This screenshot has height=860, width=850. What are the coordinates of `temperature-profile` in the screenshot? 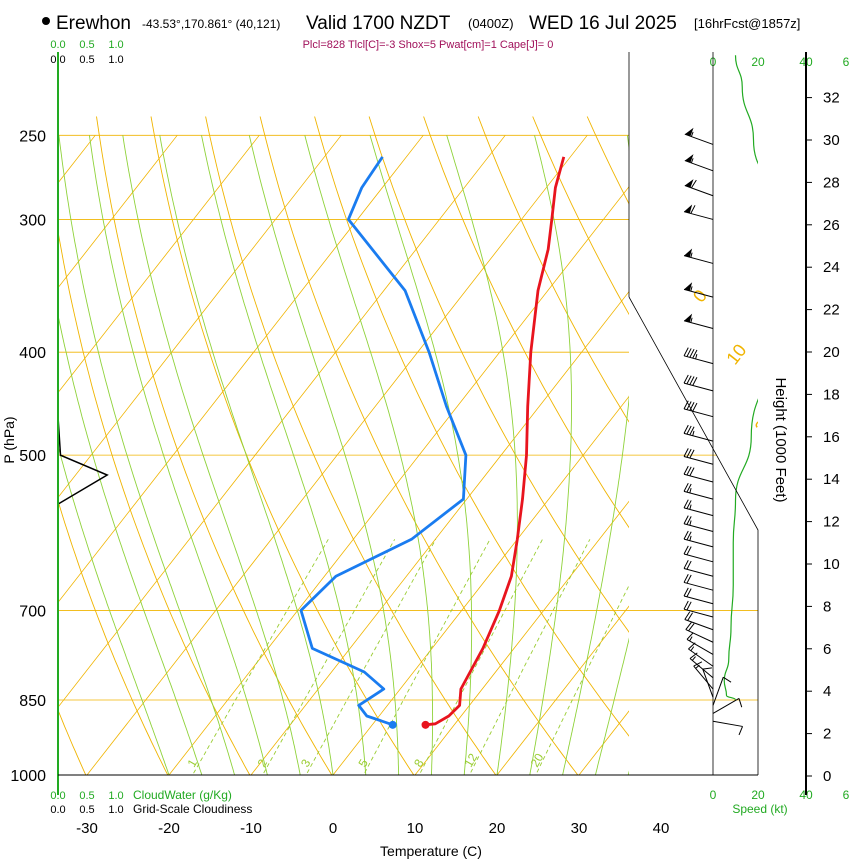 It's located at (495, 441).